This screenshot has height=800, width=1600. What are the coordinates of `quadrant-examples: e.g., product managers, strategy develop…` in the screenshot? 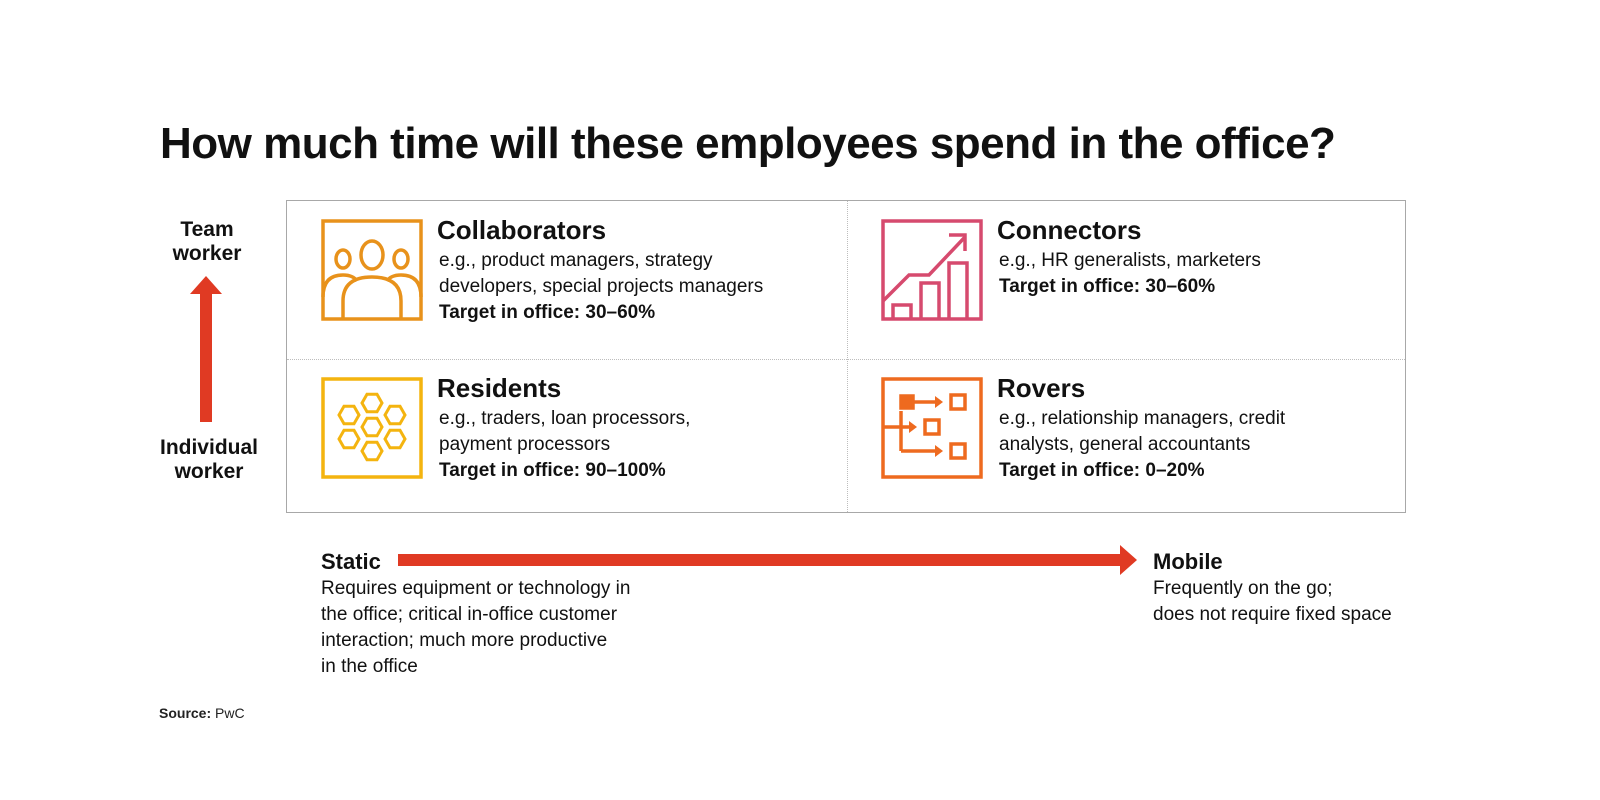 It's located at (601, 273).